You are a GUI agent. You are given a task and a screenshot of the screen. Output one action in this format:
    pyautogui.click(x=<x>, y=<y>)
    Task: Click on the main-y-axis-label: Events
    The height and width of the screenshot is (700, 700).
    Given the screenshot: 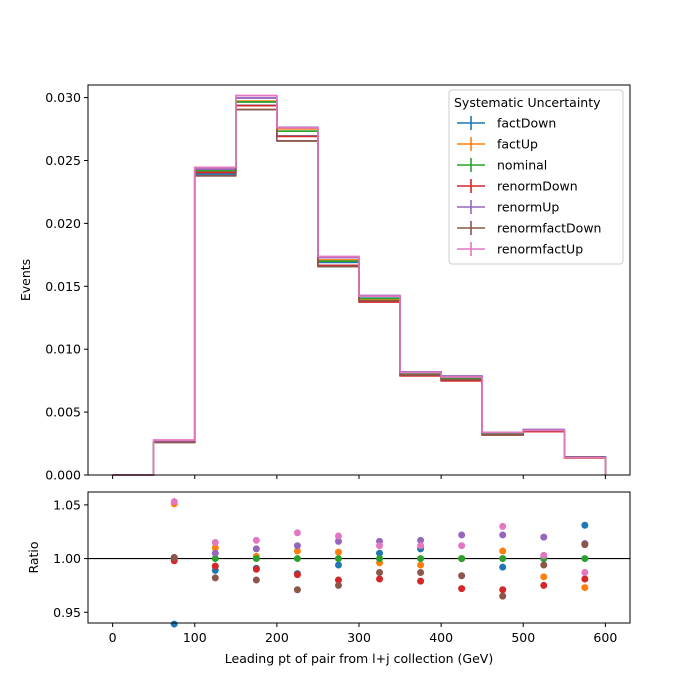 What is the action you would take?
    pyautogui.click(x=25, y=280)
    